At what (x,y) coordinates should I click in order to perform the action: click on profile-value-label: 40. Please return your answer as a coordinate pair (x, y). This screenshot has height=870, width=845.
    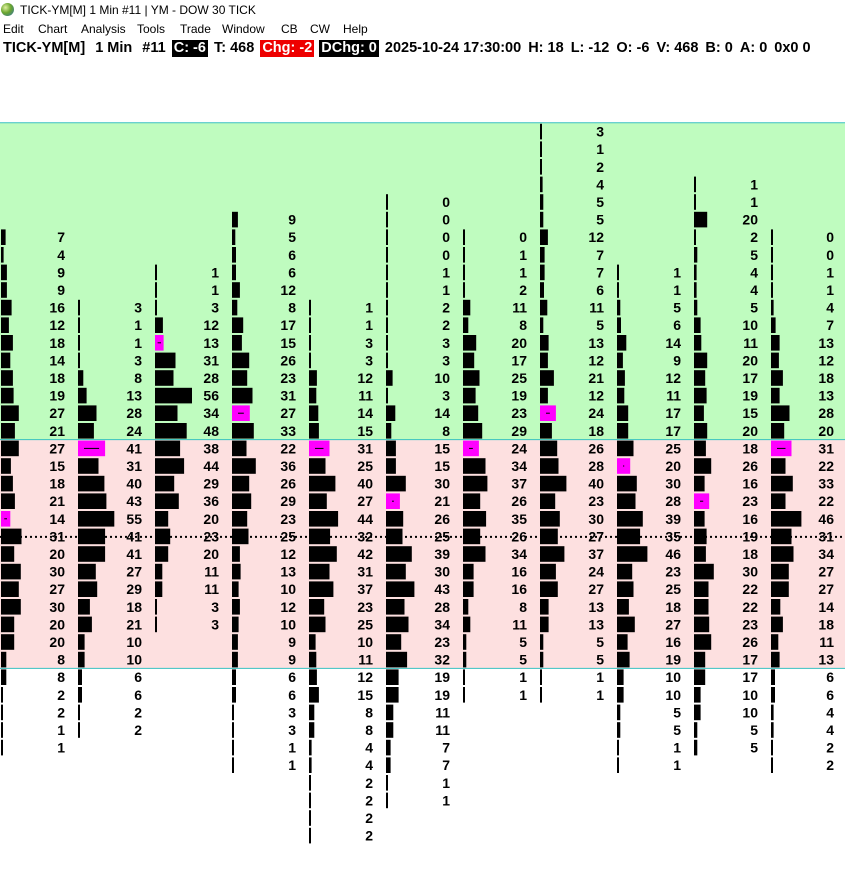
    Looking at the image, I should click on (596, 484).